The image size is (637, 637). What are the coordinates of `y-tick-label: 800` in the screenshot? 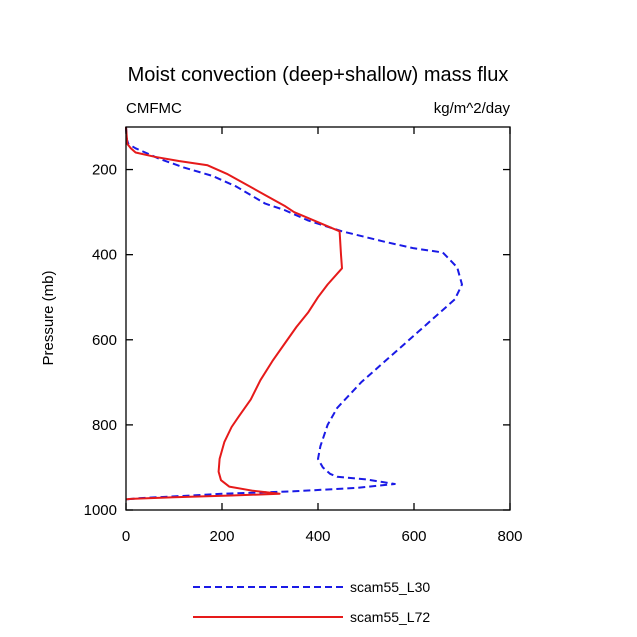 It's located at (104, 425).